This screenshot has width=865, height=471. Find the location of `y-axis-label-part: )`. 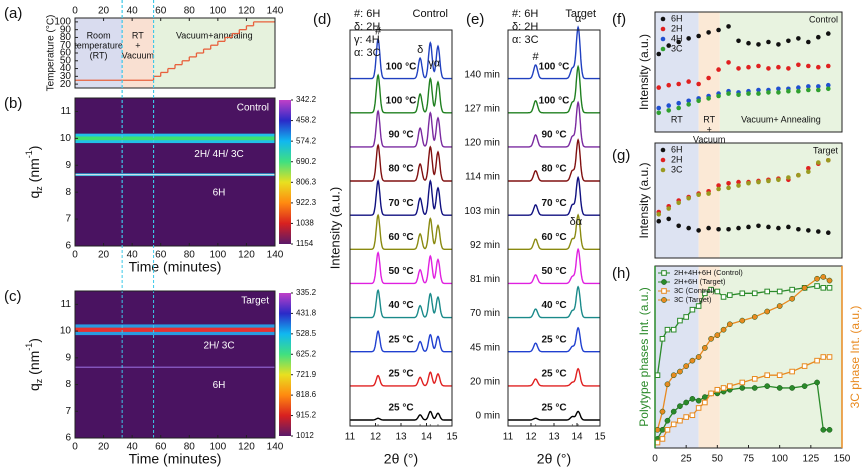

y-axis-label-part: ) is located at coordinates (34, 340).